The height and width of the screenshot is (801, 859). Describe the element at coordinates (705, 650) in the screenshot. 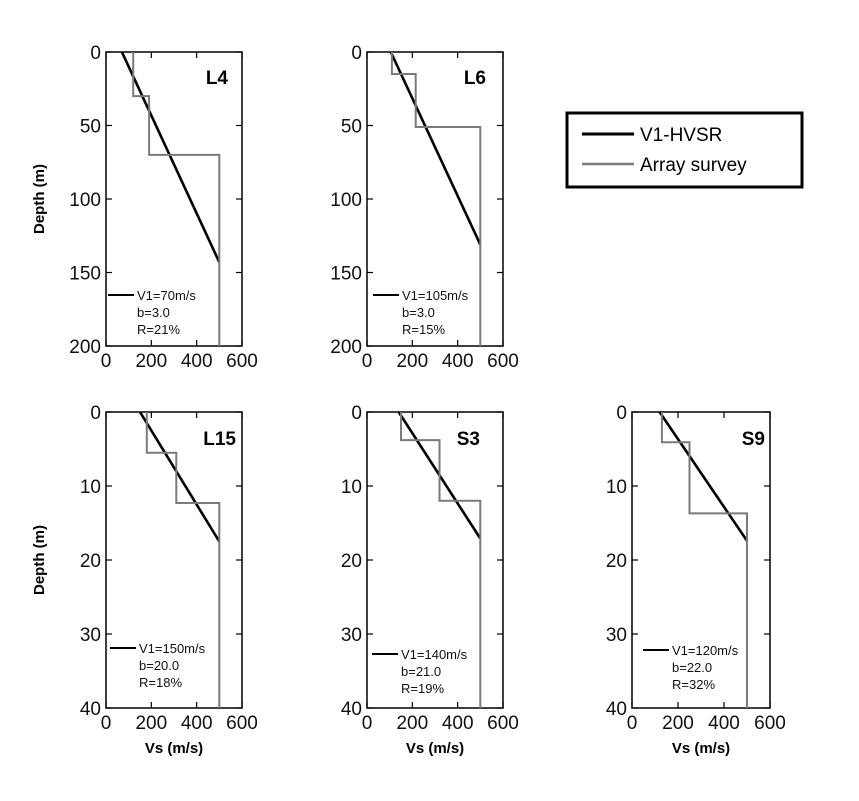

I see `annotation-text: V1=120m/s` at that location.